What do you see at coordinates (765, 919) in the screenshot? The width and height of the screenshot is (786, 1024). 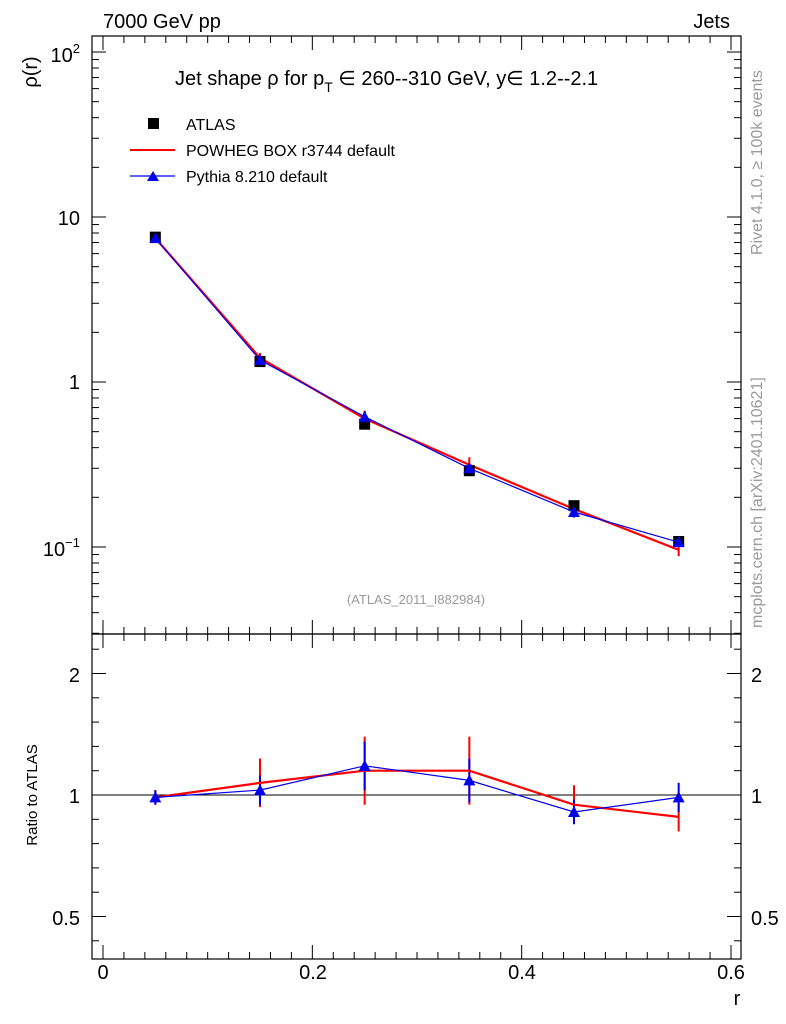 I see `ratio-tick-label-right-0.5: 0.5` at bounding box center [765, 919].